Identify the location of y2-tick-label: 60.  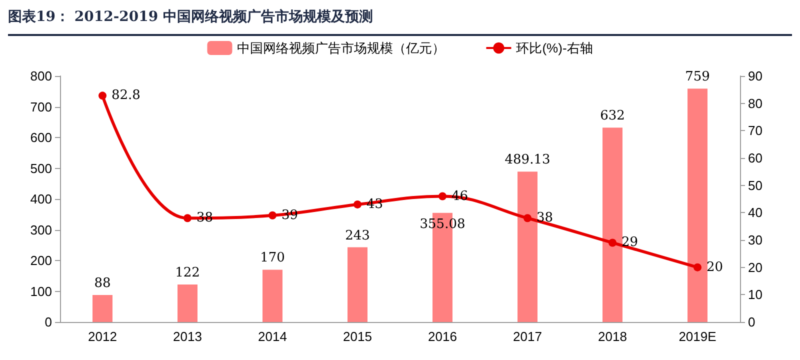
(755, 158).